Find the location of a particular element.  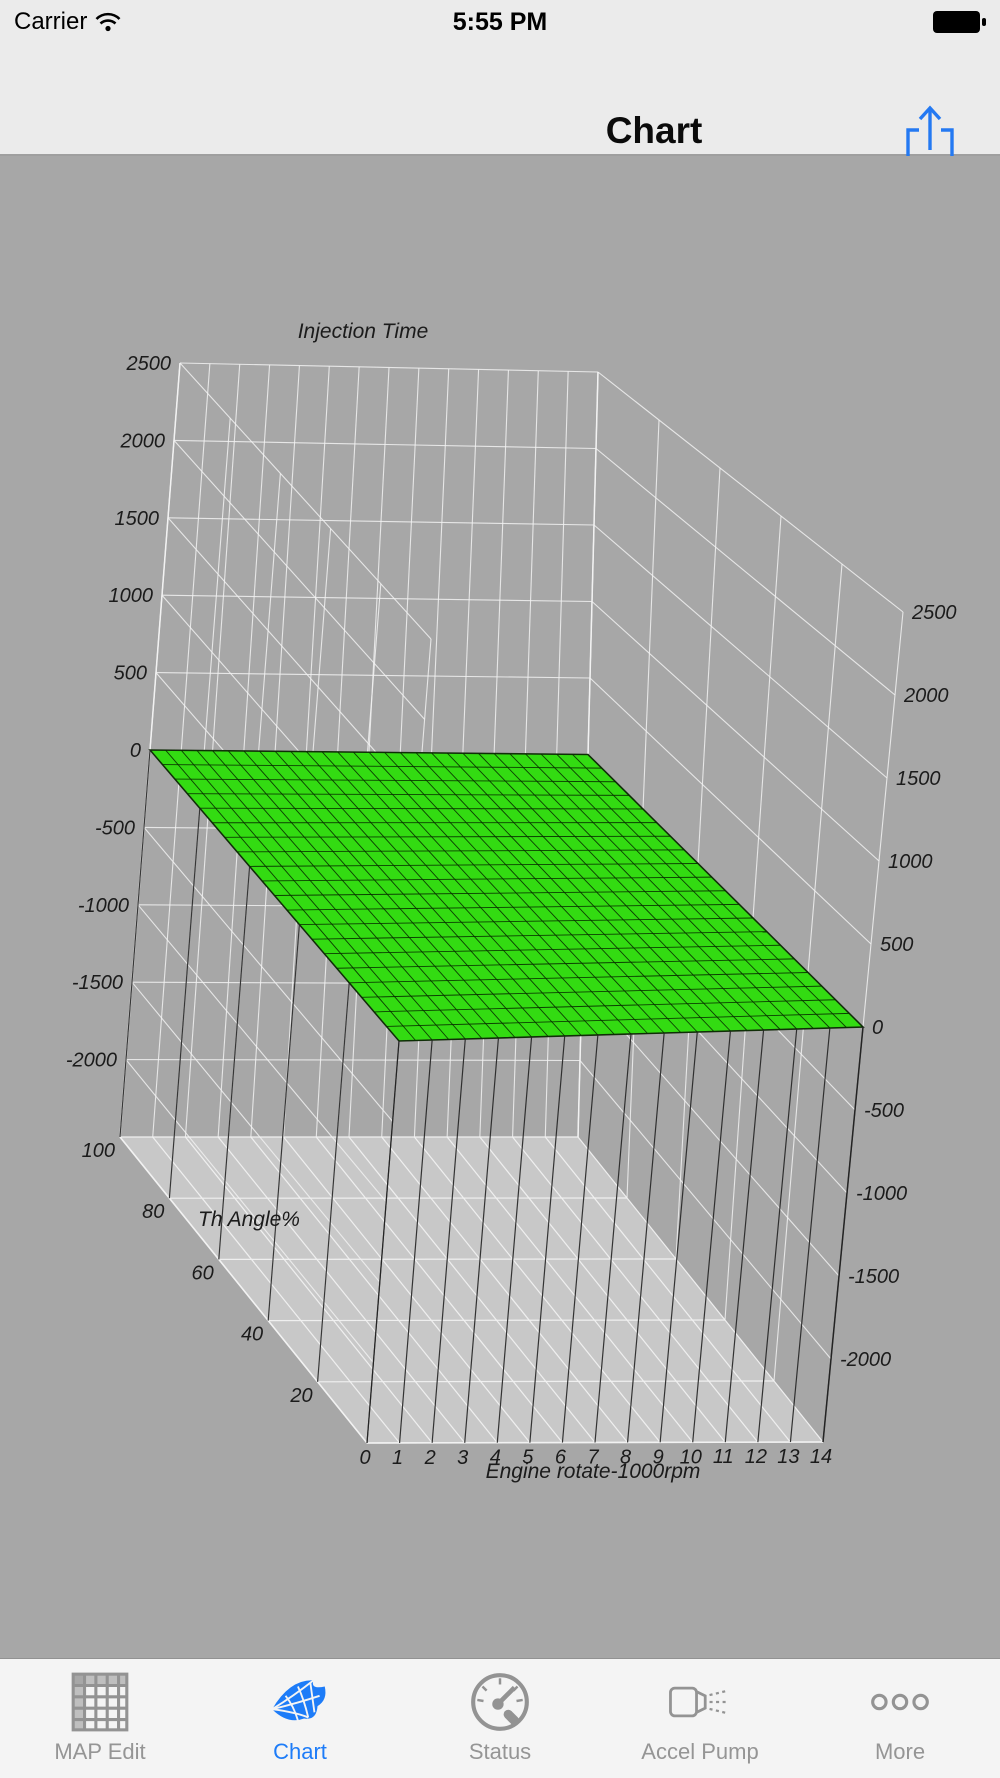

svg-text: 40 is located at coordinates (252, 1335).